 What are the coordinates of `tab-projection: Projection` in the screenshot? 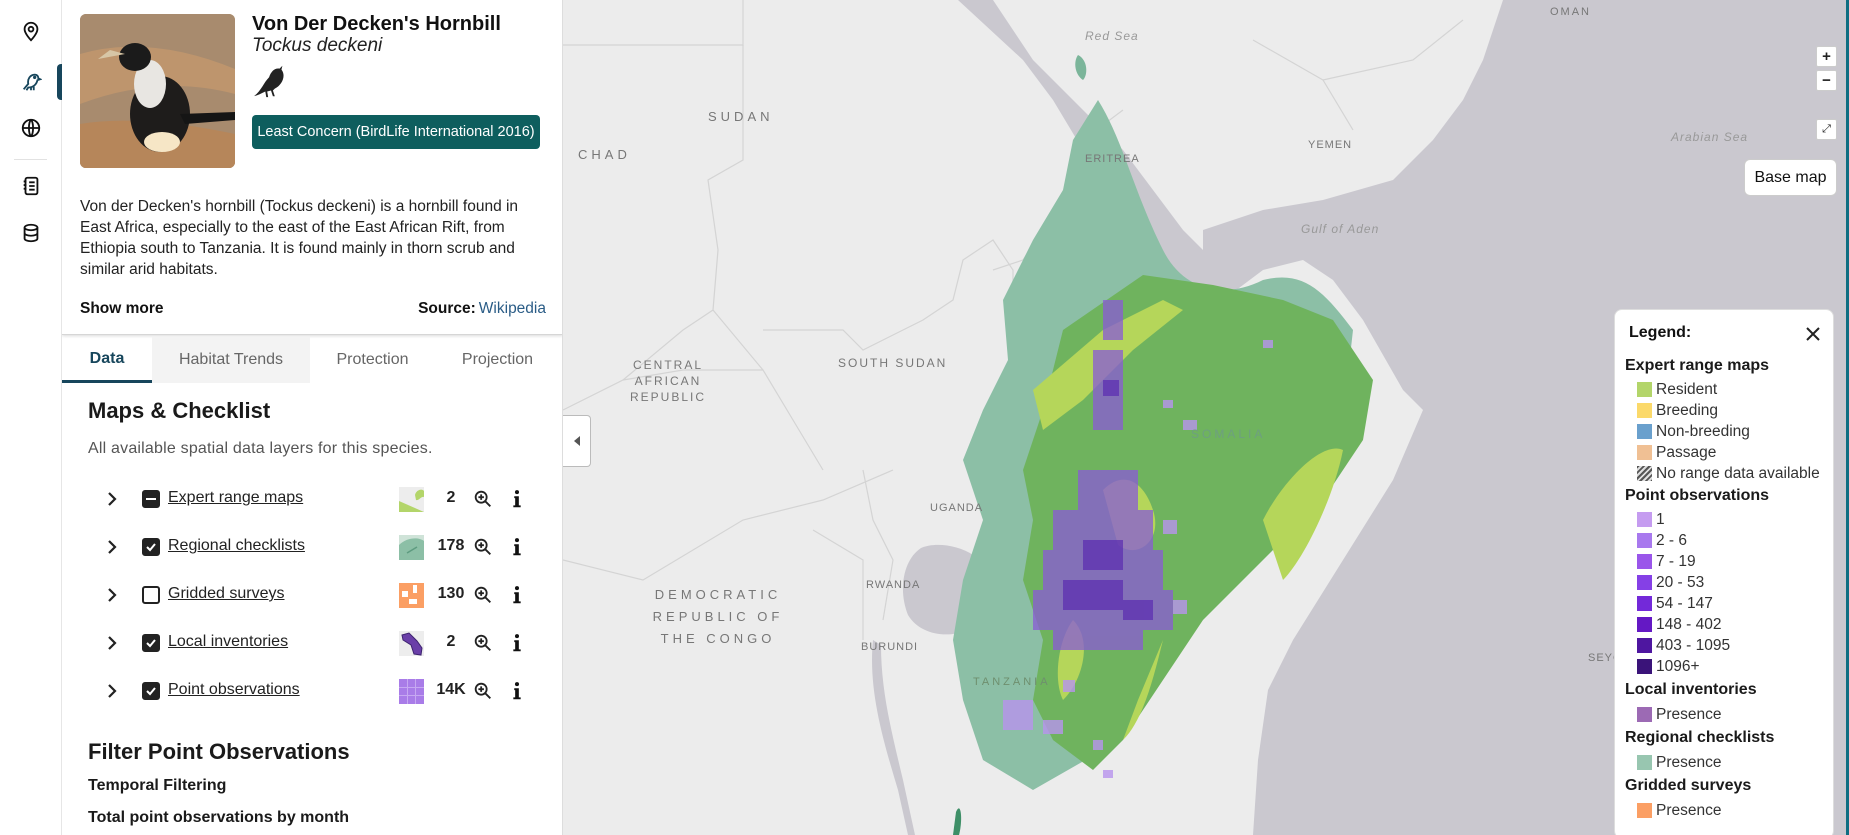 It's located at (497, 359).